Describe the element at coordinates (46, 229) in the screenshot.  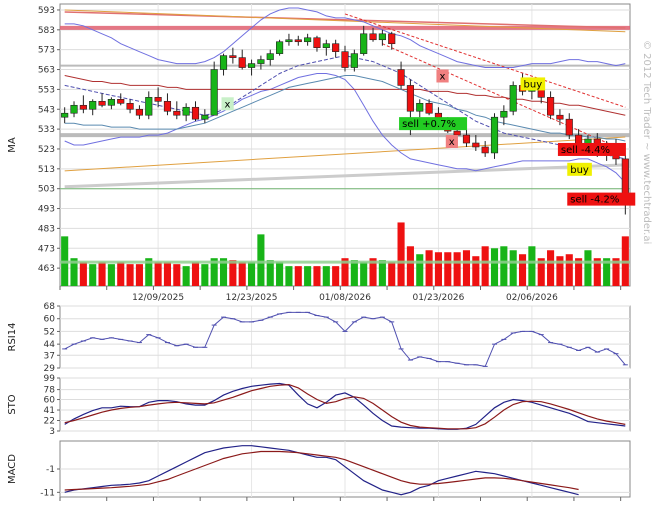
I see `price-panel-ytick-label: 483` at that location.